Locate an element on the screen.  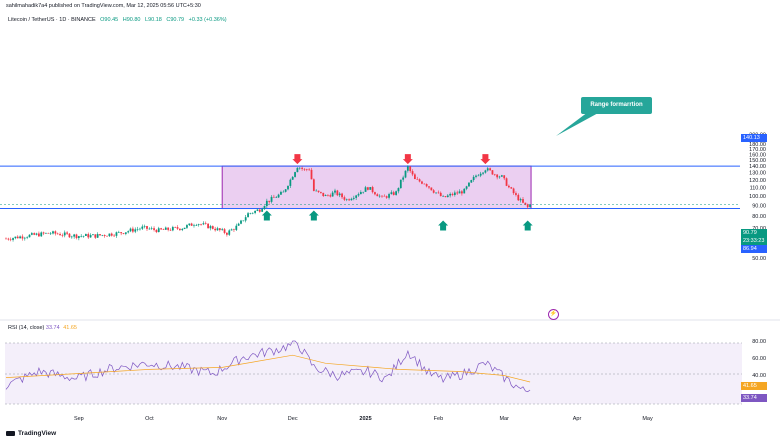
y-tick-label: 130.00 is located at coordinates (757, 174).